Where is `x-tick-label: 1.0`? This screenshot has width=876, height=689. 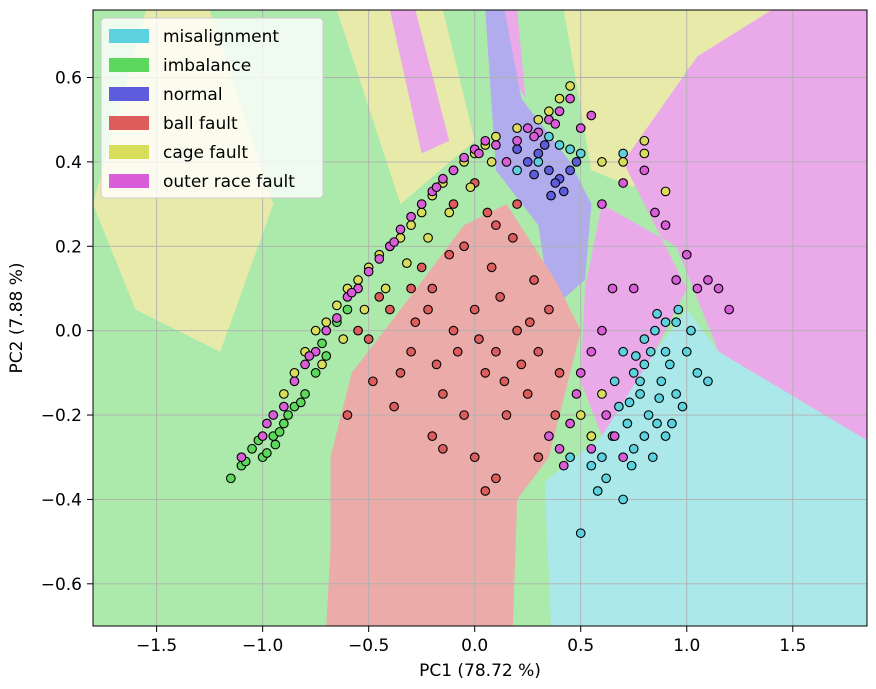
x-tick-label: 1.0 is located at coordinates (686, 646).